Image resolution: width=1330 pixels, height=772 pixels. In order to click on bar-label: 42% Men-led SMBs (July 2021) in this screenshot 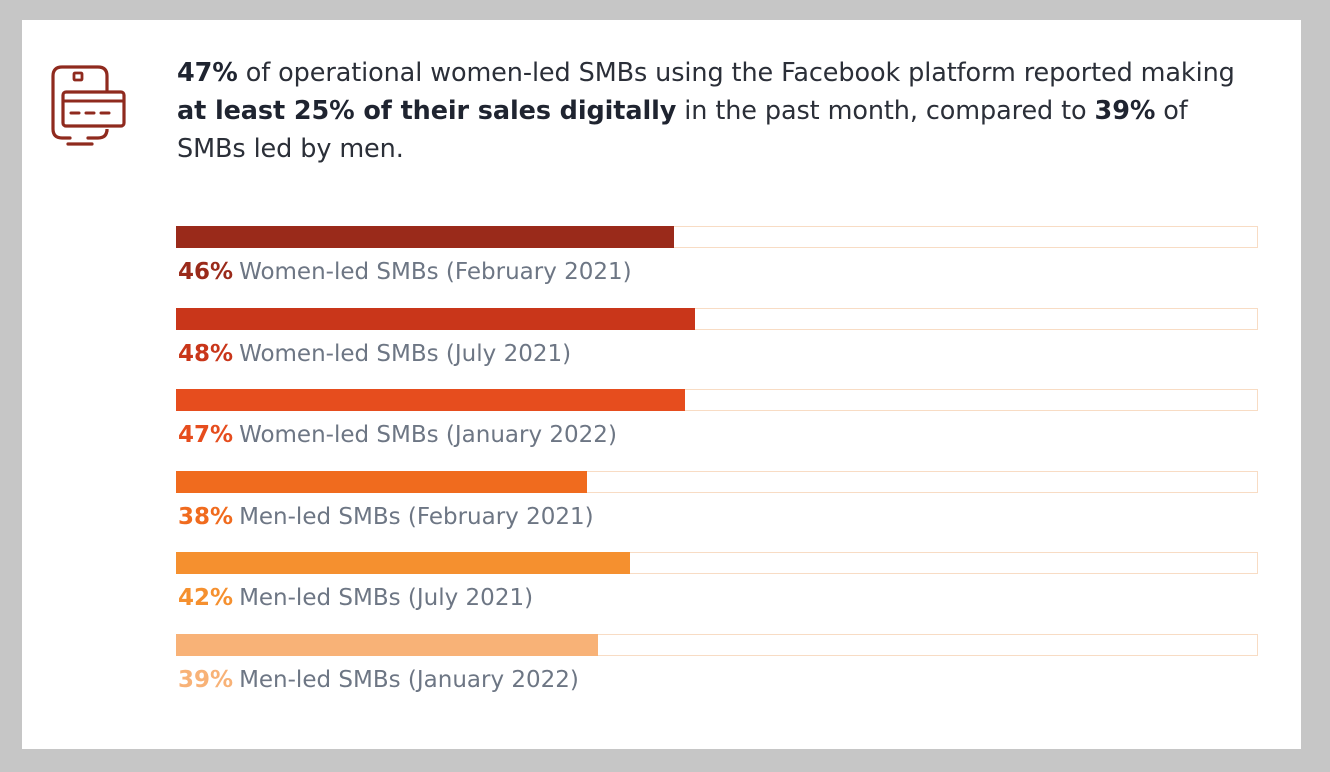, I will do `click(355, 598)`.